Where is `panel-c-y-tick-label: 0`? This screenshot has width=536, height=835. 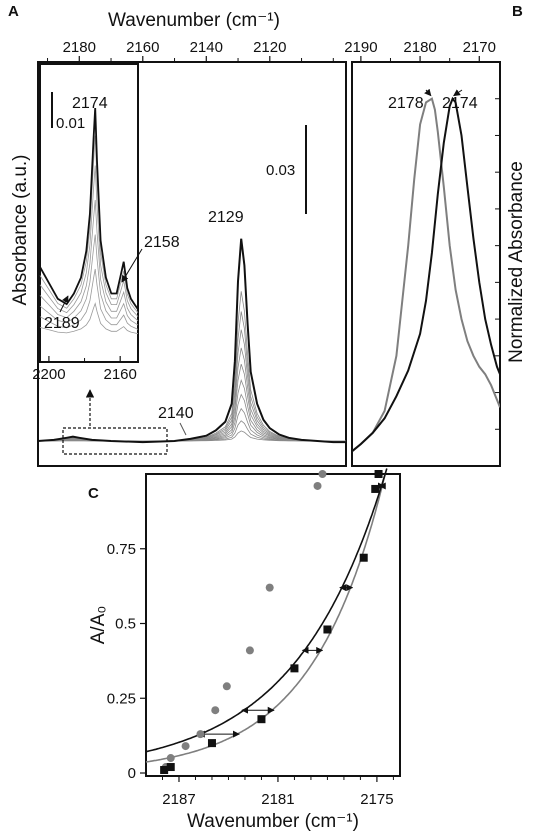
panel-c-y-tick-label: 0 is located at coordinates (132, 773).